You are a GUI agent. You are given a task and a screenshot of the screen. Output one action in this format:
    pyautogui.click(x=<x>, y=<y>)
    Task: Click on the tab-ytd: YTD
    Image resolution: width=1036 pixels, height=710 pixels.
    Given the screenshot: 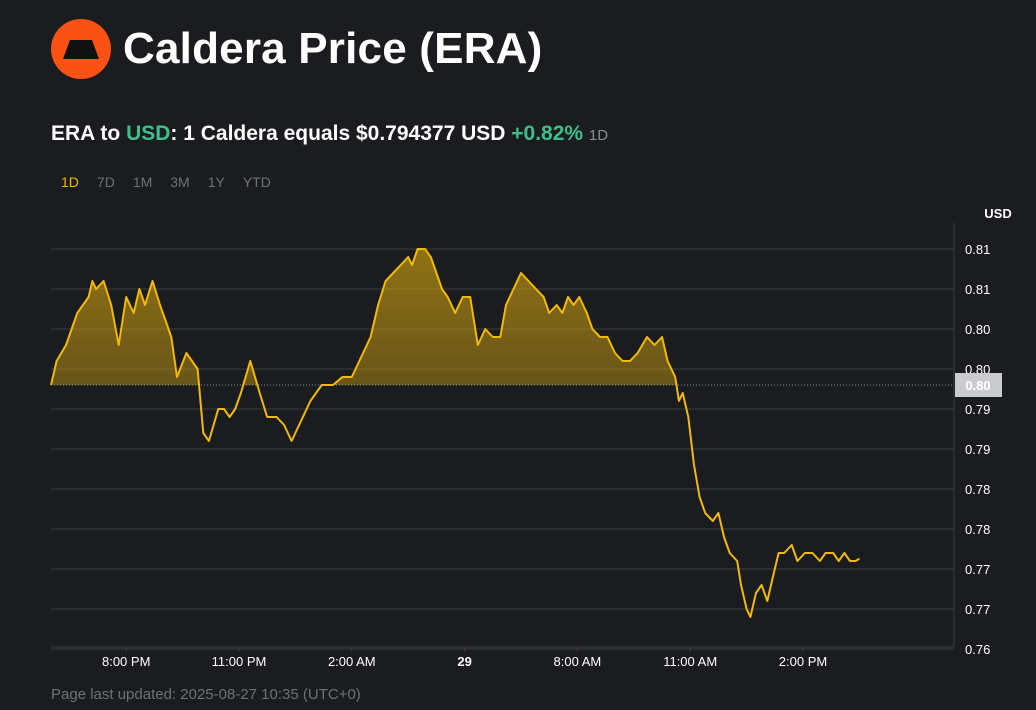 What is the action you would take?
    pyautogui.click(x=256, y=182)
    